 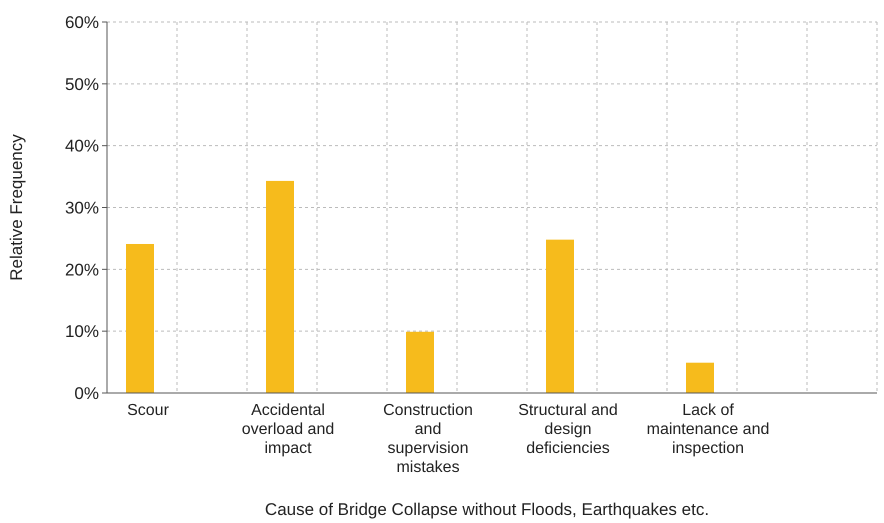 What do you see at coordinates (86, 393) in the screenshot?
I see `y-tick-label: 0%` at bounding box center [86, 393].